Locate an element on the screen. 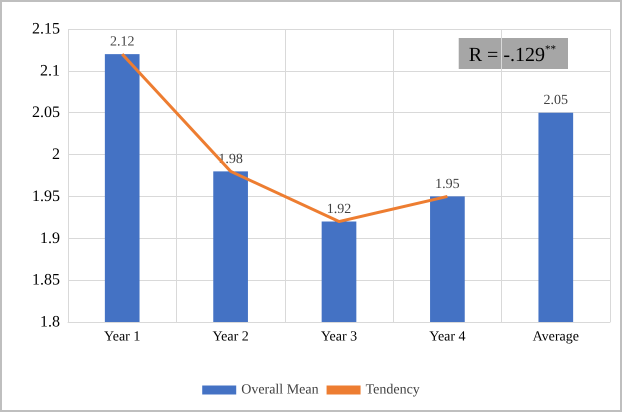 The height and width of the screenshot is (412, 622). data-label: 2.12 is located at coordinates (122, 42).